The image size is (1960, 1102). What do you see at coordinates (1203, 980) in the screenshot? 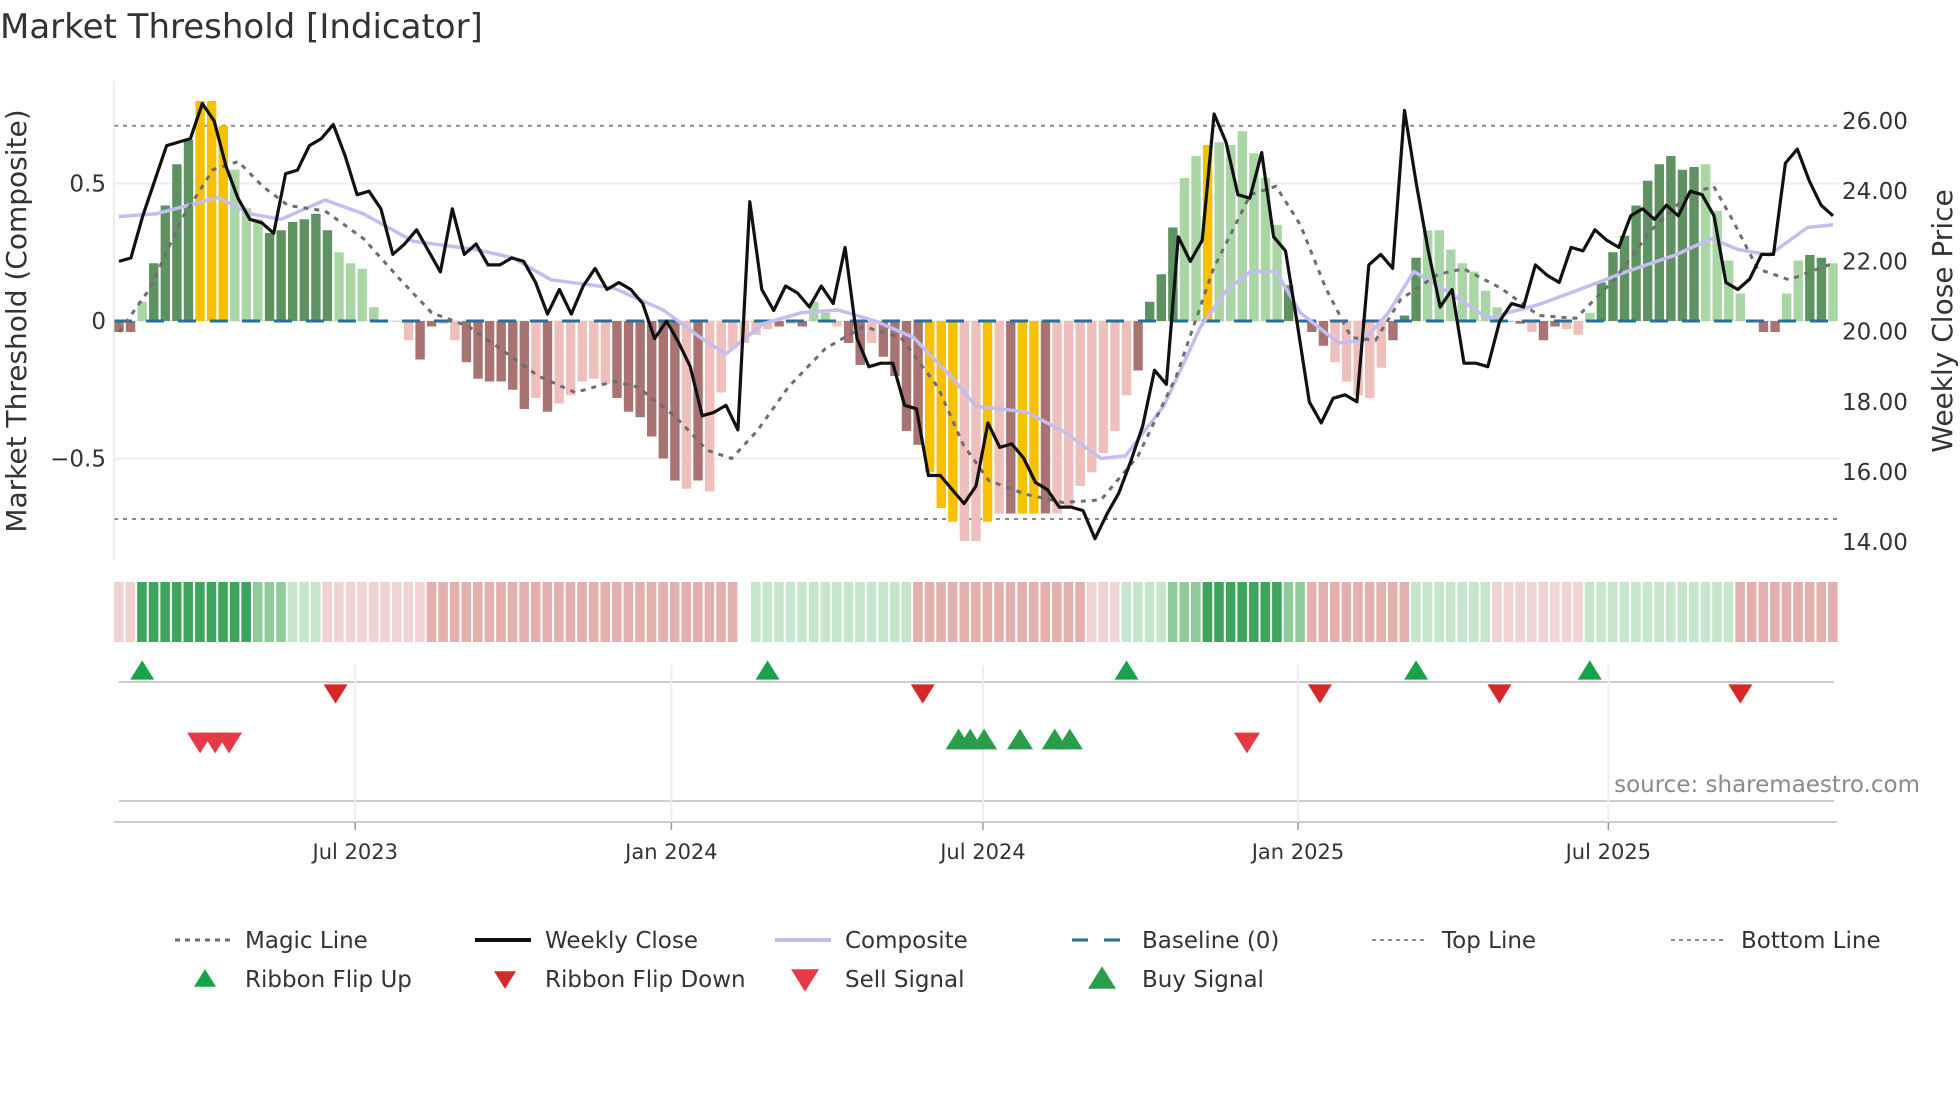
I see `legend-label: Buy Signal` at bounding box center [1203, 980].